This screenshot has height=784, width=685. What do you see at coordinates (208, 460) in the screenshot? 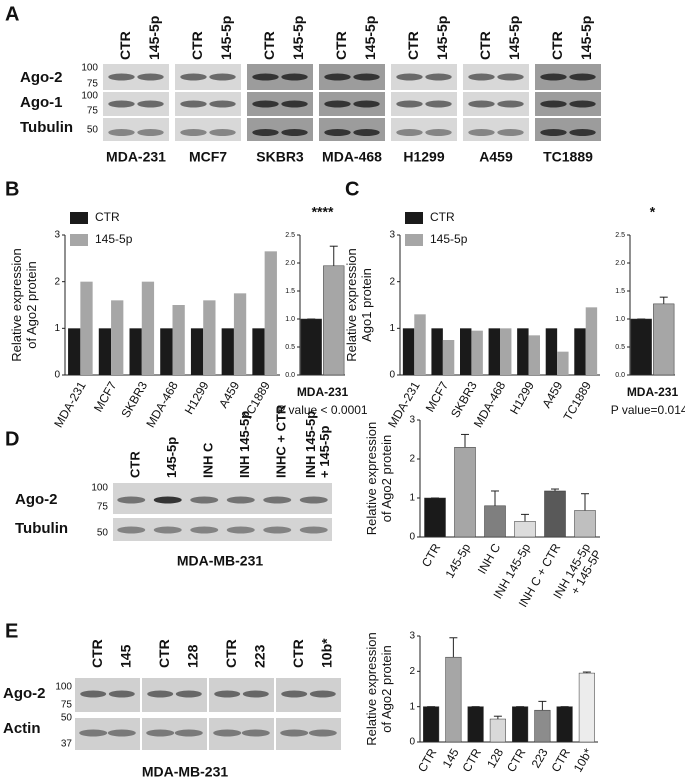
I see `lane-label: INH C` at bounding box center [208, 460].